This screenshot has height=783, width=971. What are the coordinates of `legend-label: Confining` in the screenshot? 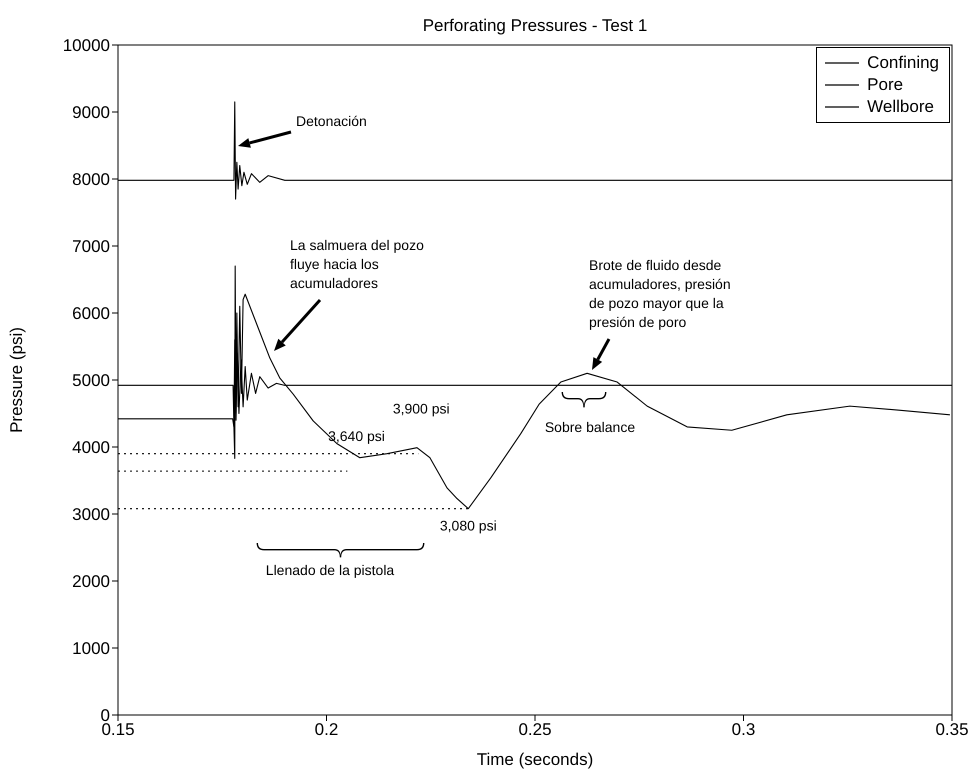 It's located at (903, 63).